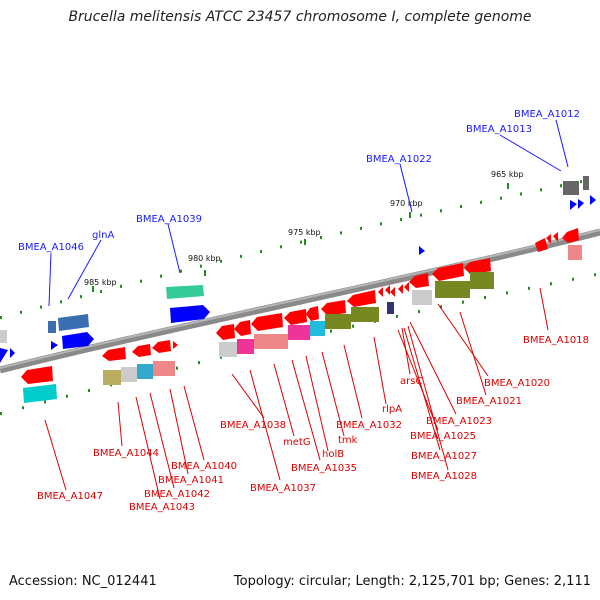  What do you see at coordinates (390, 308) in the screenshot?
I see `gene-rlpa-feature` at bounding box center [390, 308].